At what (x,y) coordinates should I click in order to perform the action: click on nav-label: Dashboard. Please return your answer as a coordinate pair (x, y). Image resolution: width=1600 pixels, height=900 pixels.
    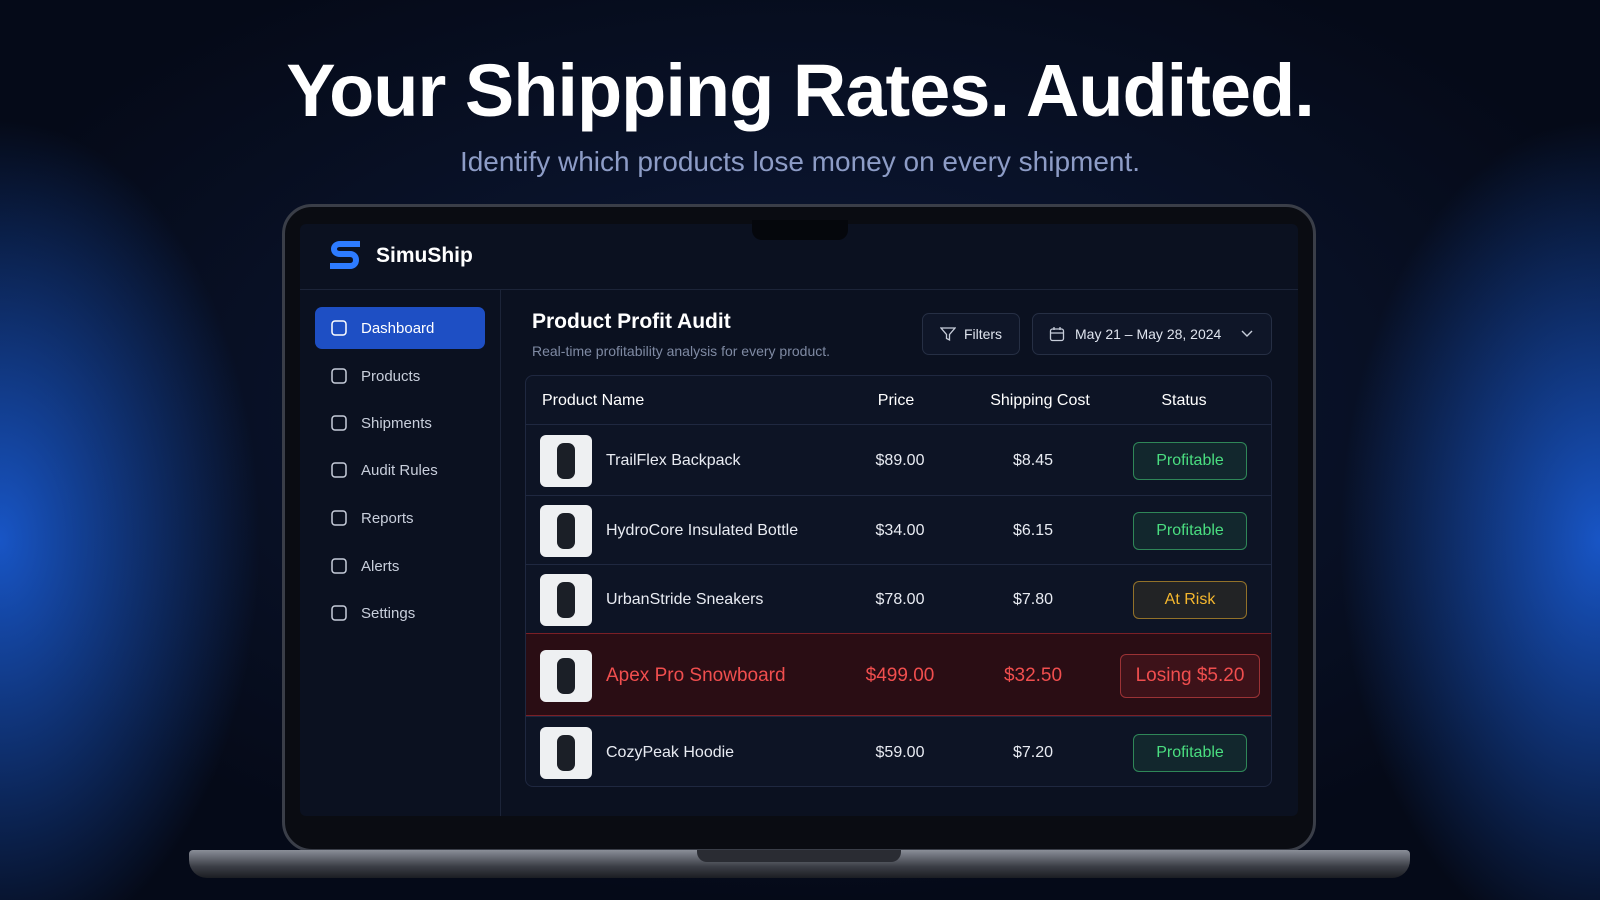
    Looking at the image, I should click on (398, 328).